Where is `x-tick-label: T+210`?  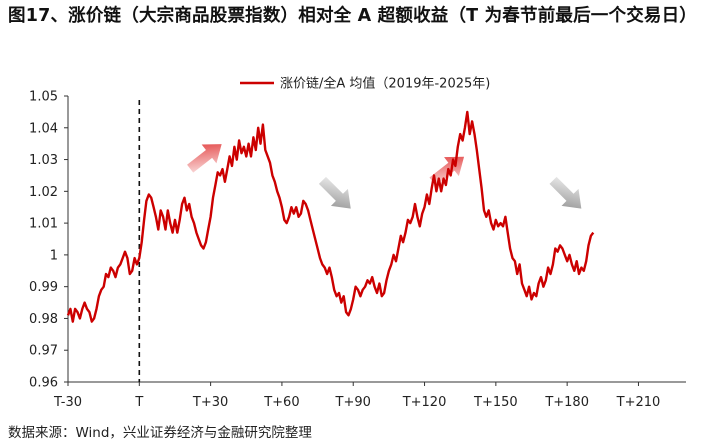
x-tick-label: T+210 is located at coordinates (638, 402).